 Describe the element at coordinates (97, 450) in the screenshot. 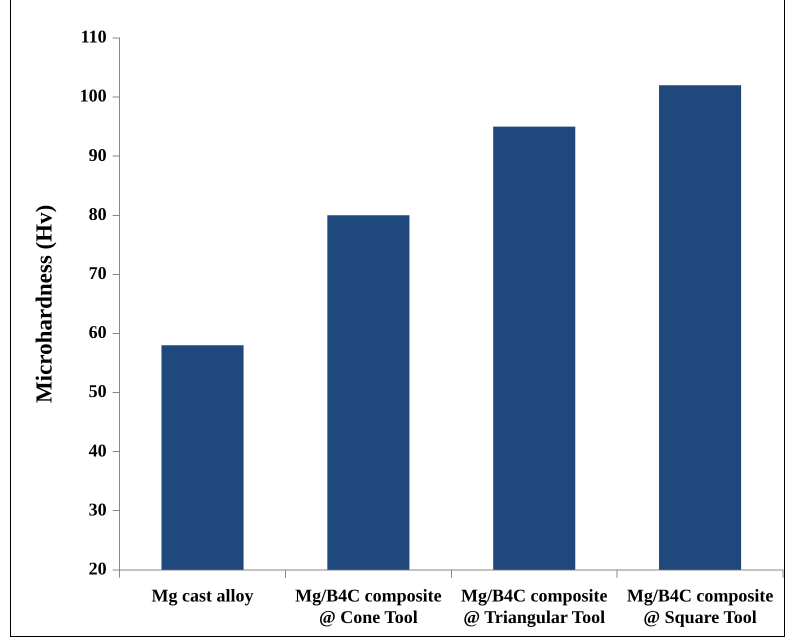

I see `y-tick-label: 40` at that location.